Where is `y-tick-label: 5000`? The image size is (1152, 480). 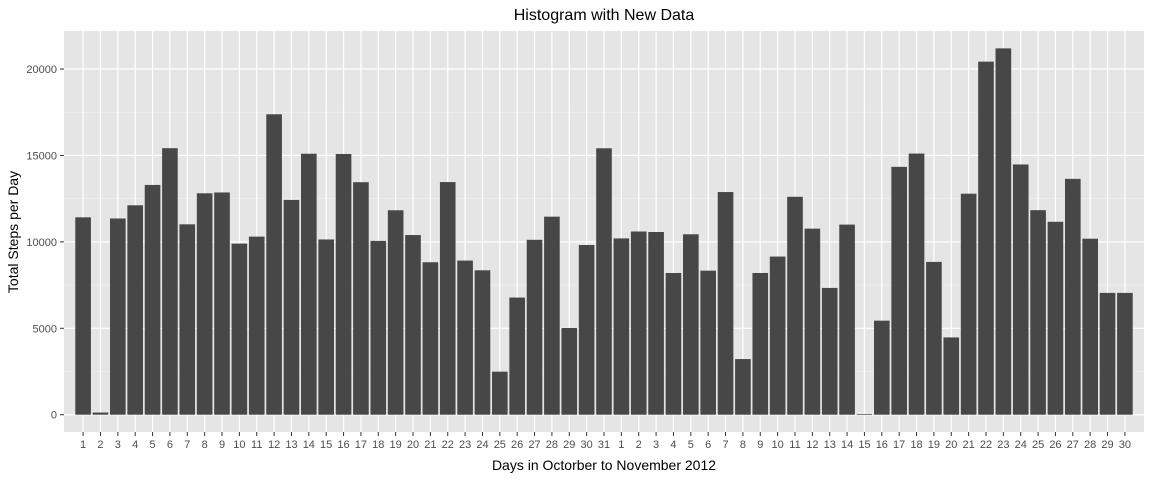
y-tick-label: 5000 is located at coordinates (45, 329).